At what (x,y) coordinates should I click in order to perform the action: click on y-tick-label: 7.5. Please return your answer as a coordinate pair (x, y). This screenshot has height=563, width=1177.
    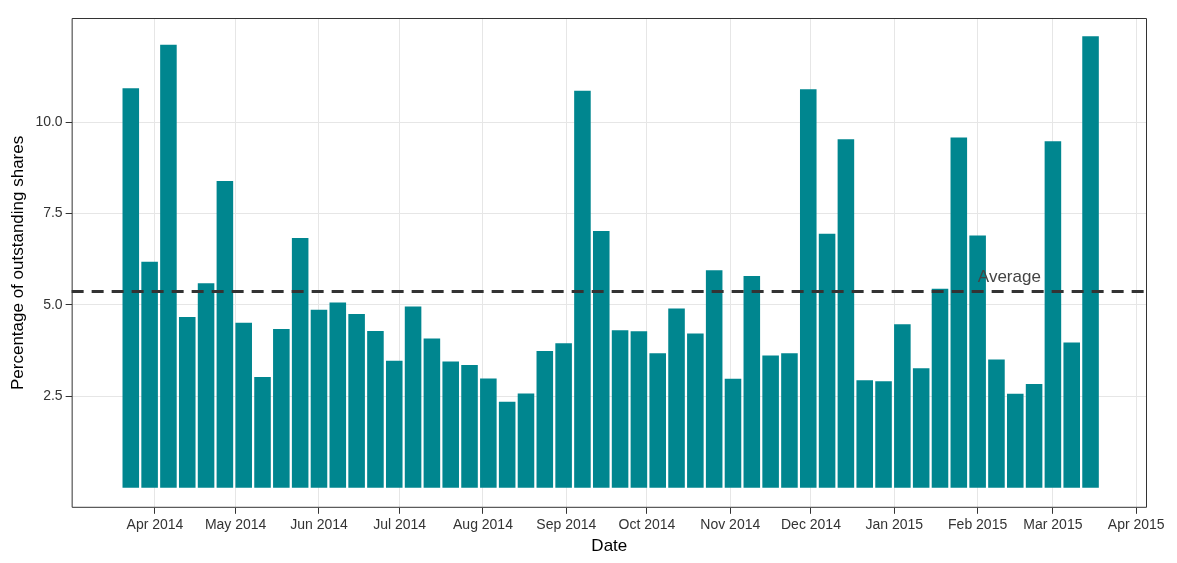
    Looking at the image, I should click on (53, 212).